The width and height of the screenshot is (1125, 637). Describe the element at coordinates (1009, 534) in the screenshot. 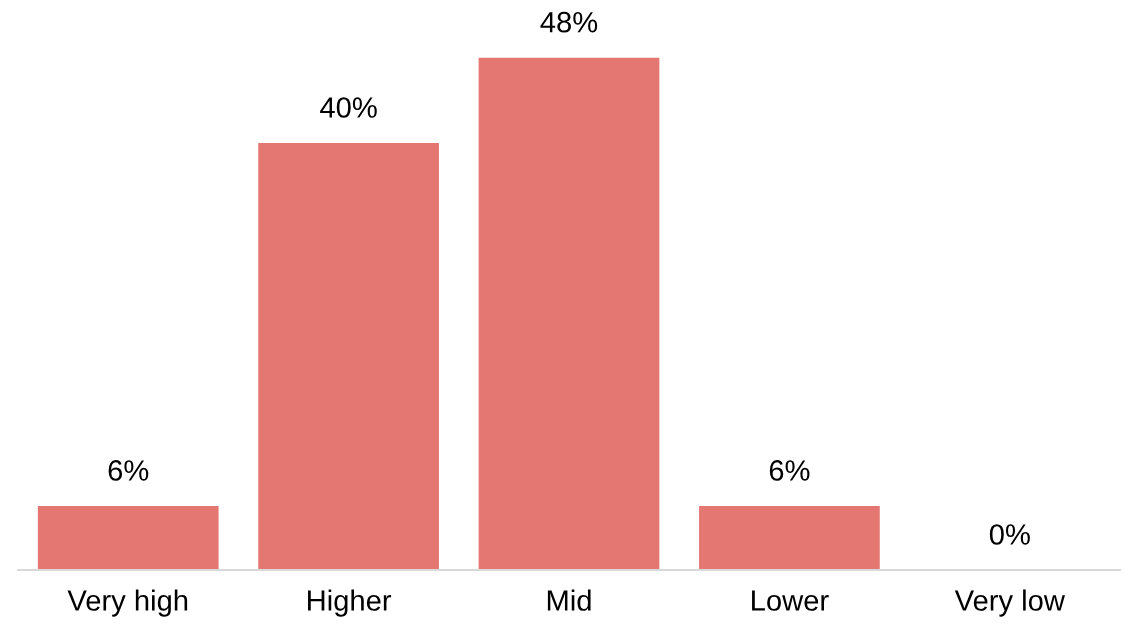

I see `data-label: 0%` at that location.